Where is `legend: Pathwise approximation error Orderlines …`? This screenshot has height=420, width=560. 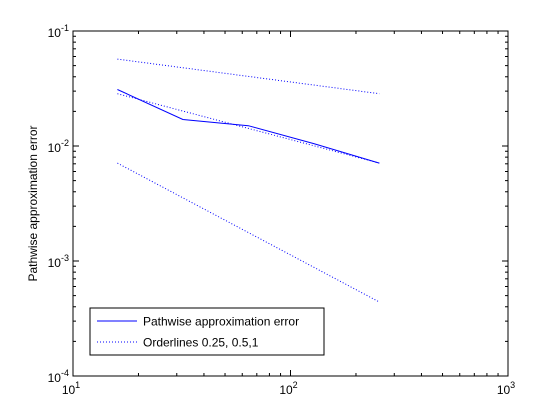 legend: Pathwise approximation error Orderlines … is located at coordinates (207, 331).